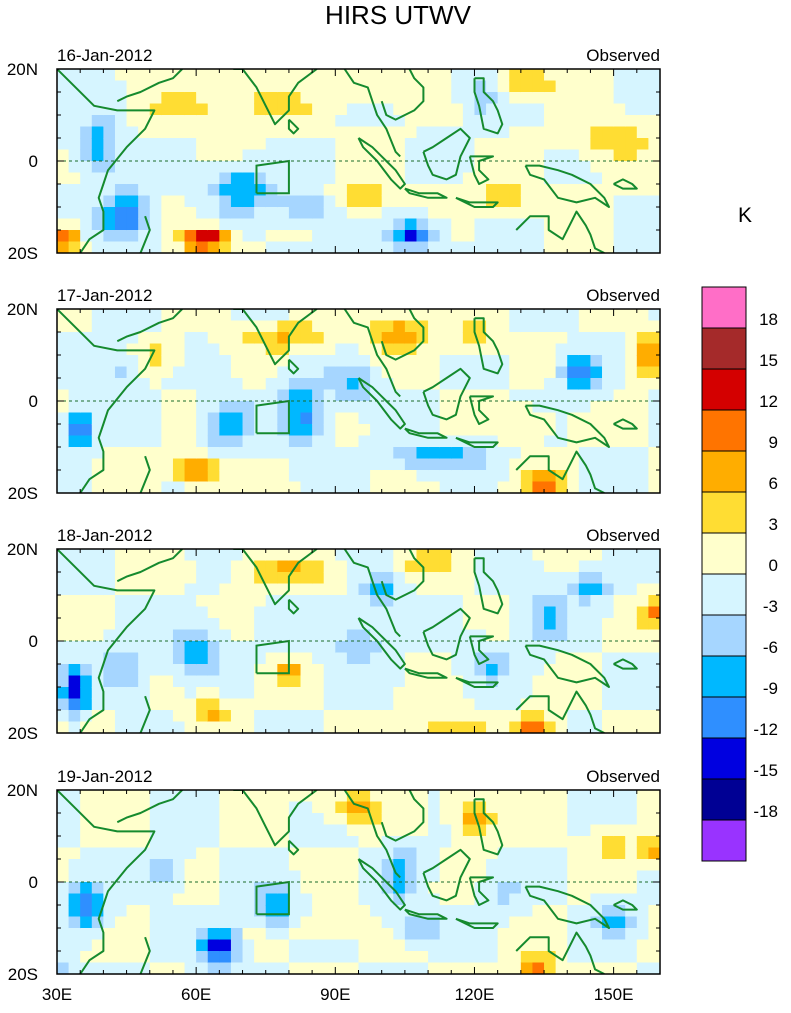 Image resolution: width=791 pixels, height=1013 pixels. What do you see at coordinates (398, 15) in the screenshot?
I see `chart-title: HIRS UTWV` at bounding box center [398, 15].